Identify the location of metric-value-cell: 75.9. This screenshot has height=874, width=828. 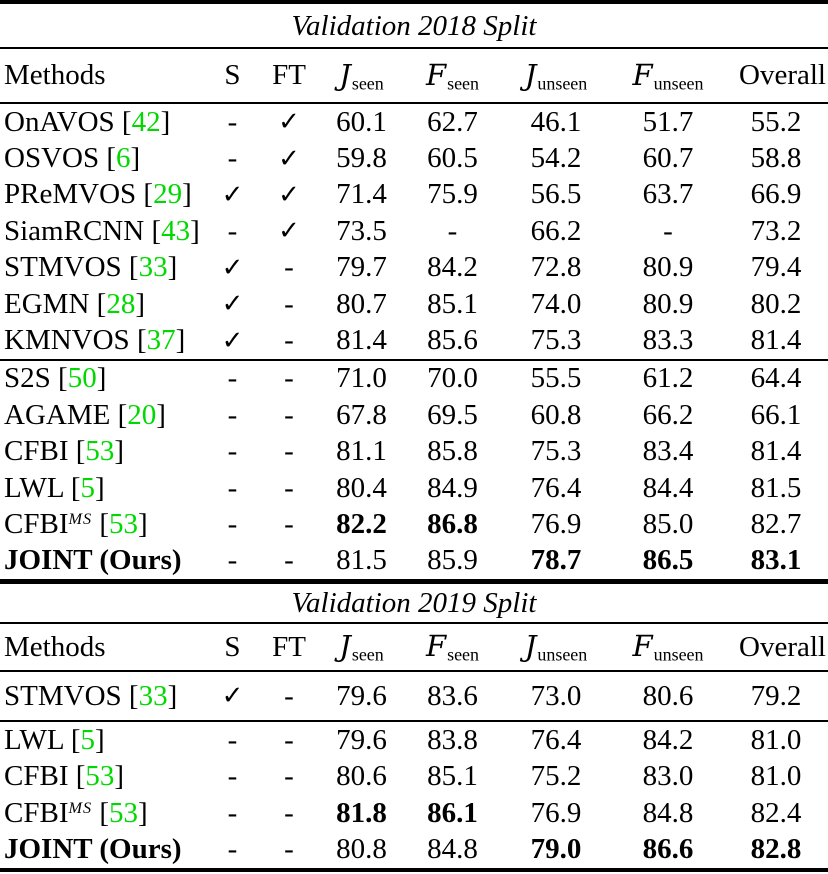
(452, 194).